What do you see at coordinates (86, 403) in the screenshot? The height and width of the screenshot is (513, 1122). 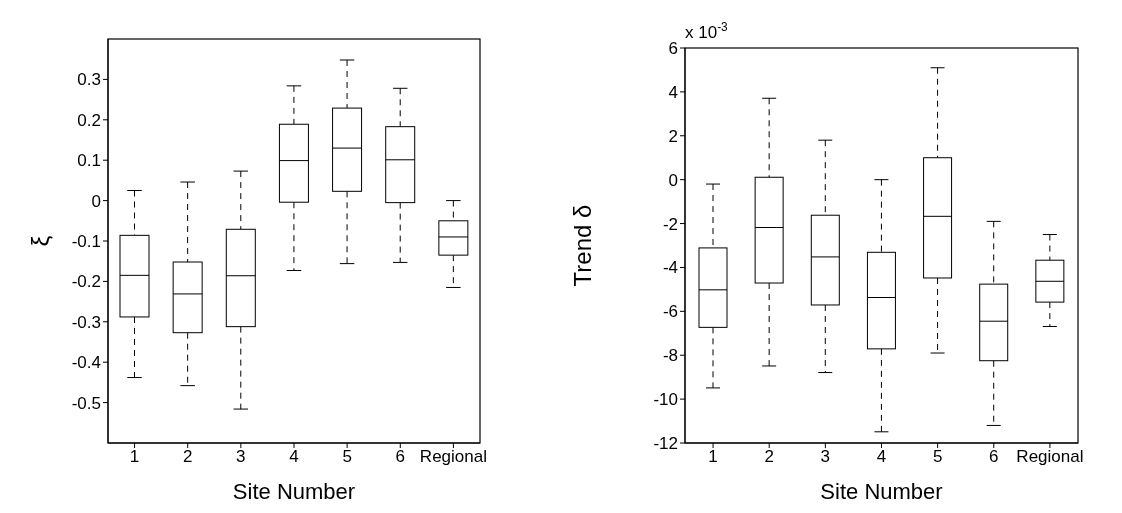 I see `y-tick-label: -0.5` at bounding box center [86, 403].